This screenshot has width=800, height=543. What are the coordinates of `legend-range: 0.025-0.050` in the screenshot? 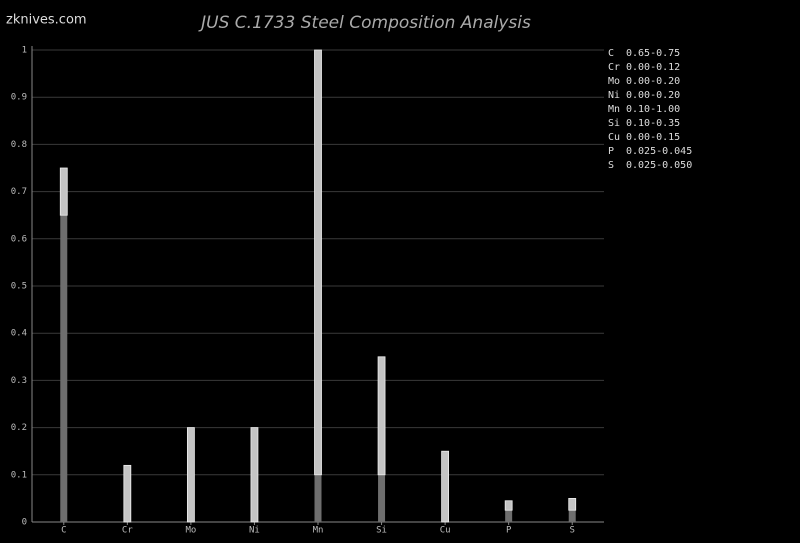 It's located at (659, 165).